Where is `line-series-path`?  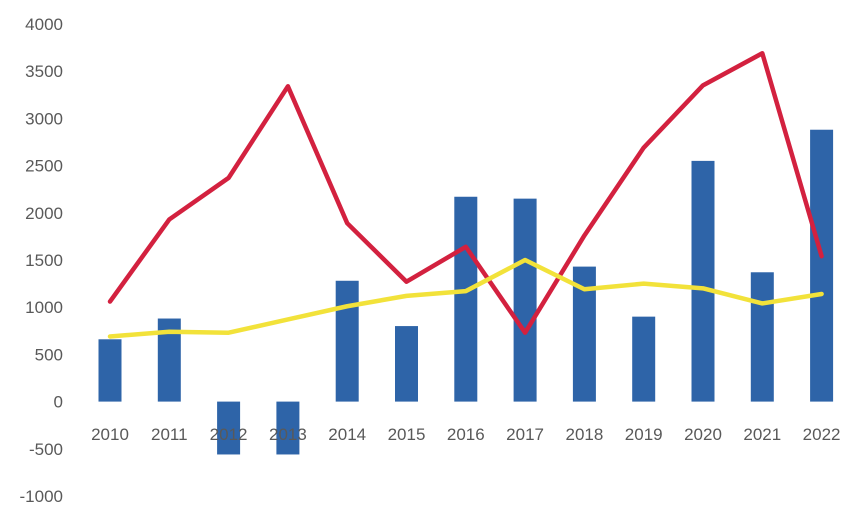 line-series-path is located at coordinates (465, 298).